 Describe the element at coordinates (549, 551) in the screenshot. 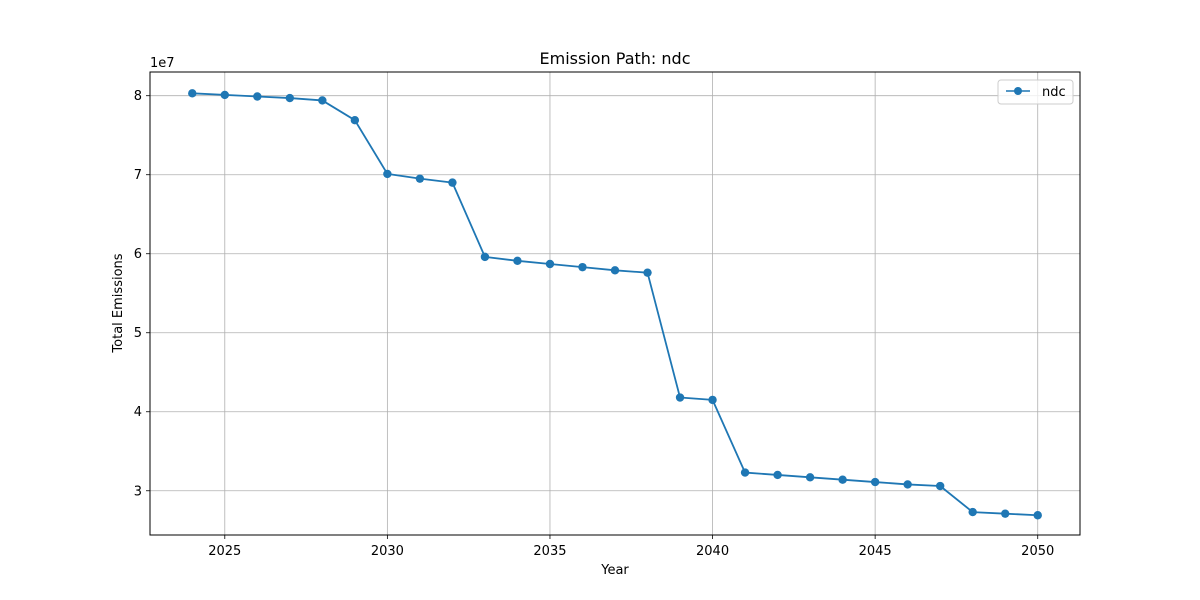

I see `x-tick-label: 2035` at that location.